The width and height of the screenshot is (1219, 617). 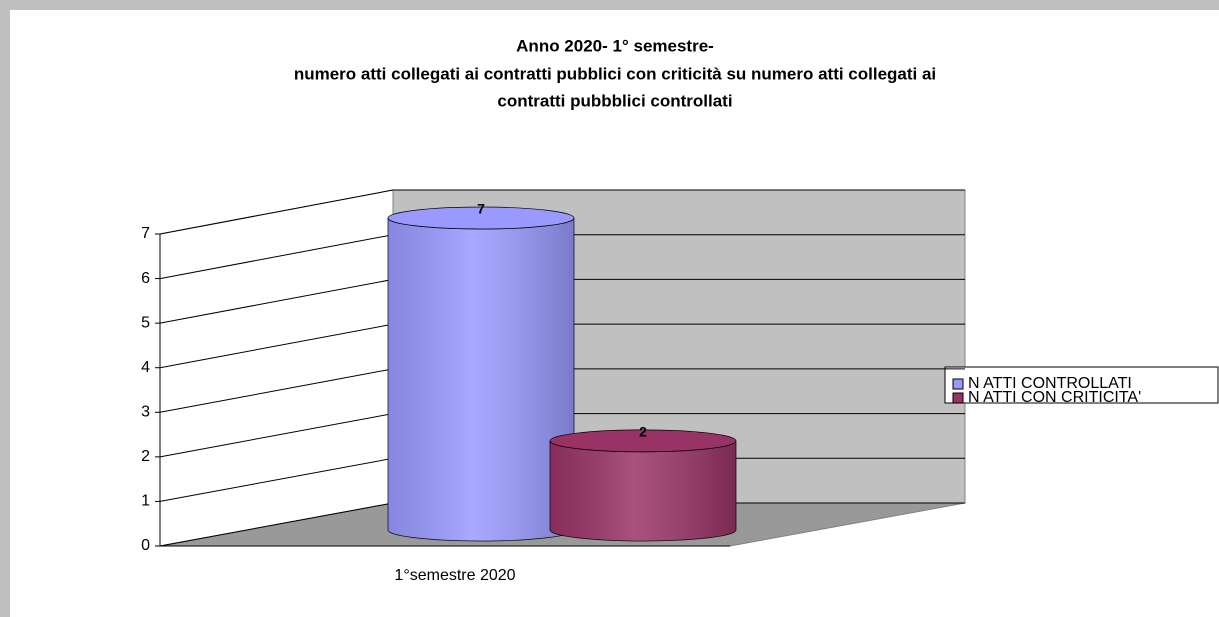 What do you see at coordinates (615, 45) in the screenshot?
I see `chart-title: Anno 2020- 1° semestre-` at bounding box center [615, 45].